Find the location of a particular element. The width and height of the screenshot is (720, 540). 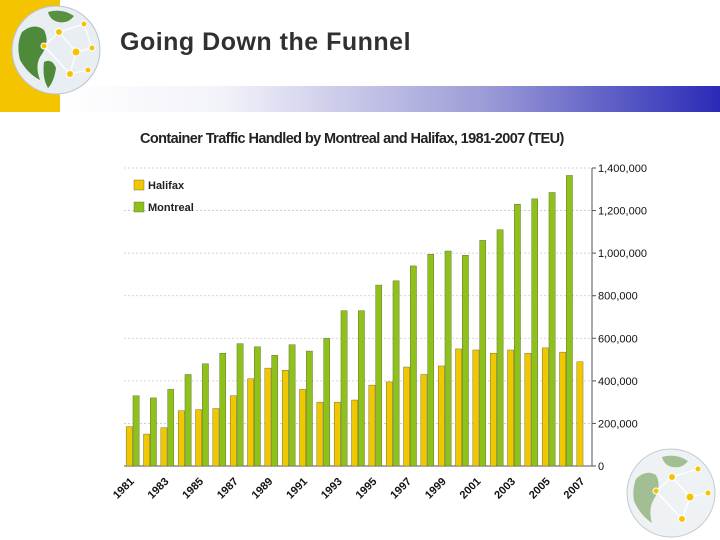

bar-montreal-1998 is located at coordinates (431, 360).